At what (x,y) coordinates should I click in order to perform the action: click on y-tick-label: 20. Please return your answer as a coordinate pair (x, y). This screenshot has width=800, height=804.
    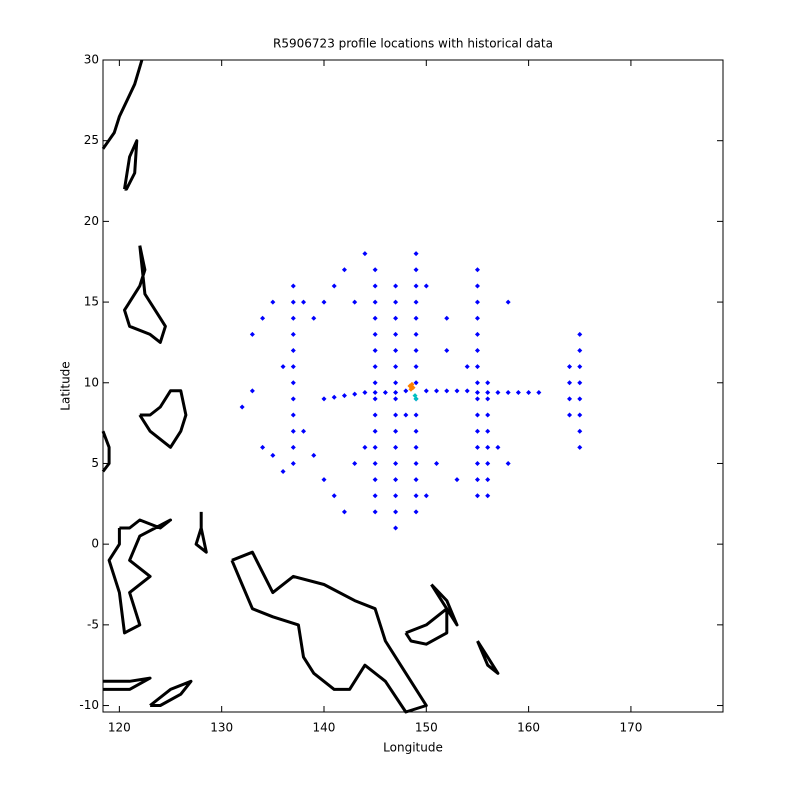
    Looking at the image, I should click on (91, 221).